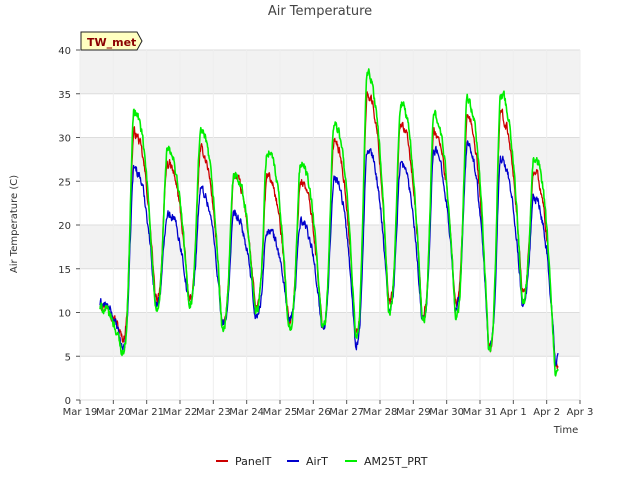 The height and width of the screenshot is (480, 640). Describe the element at coordinates (146, 412) in the screenshot. I see `x-tick-label: Mar 21` at that location.